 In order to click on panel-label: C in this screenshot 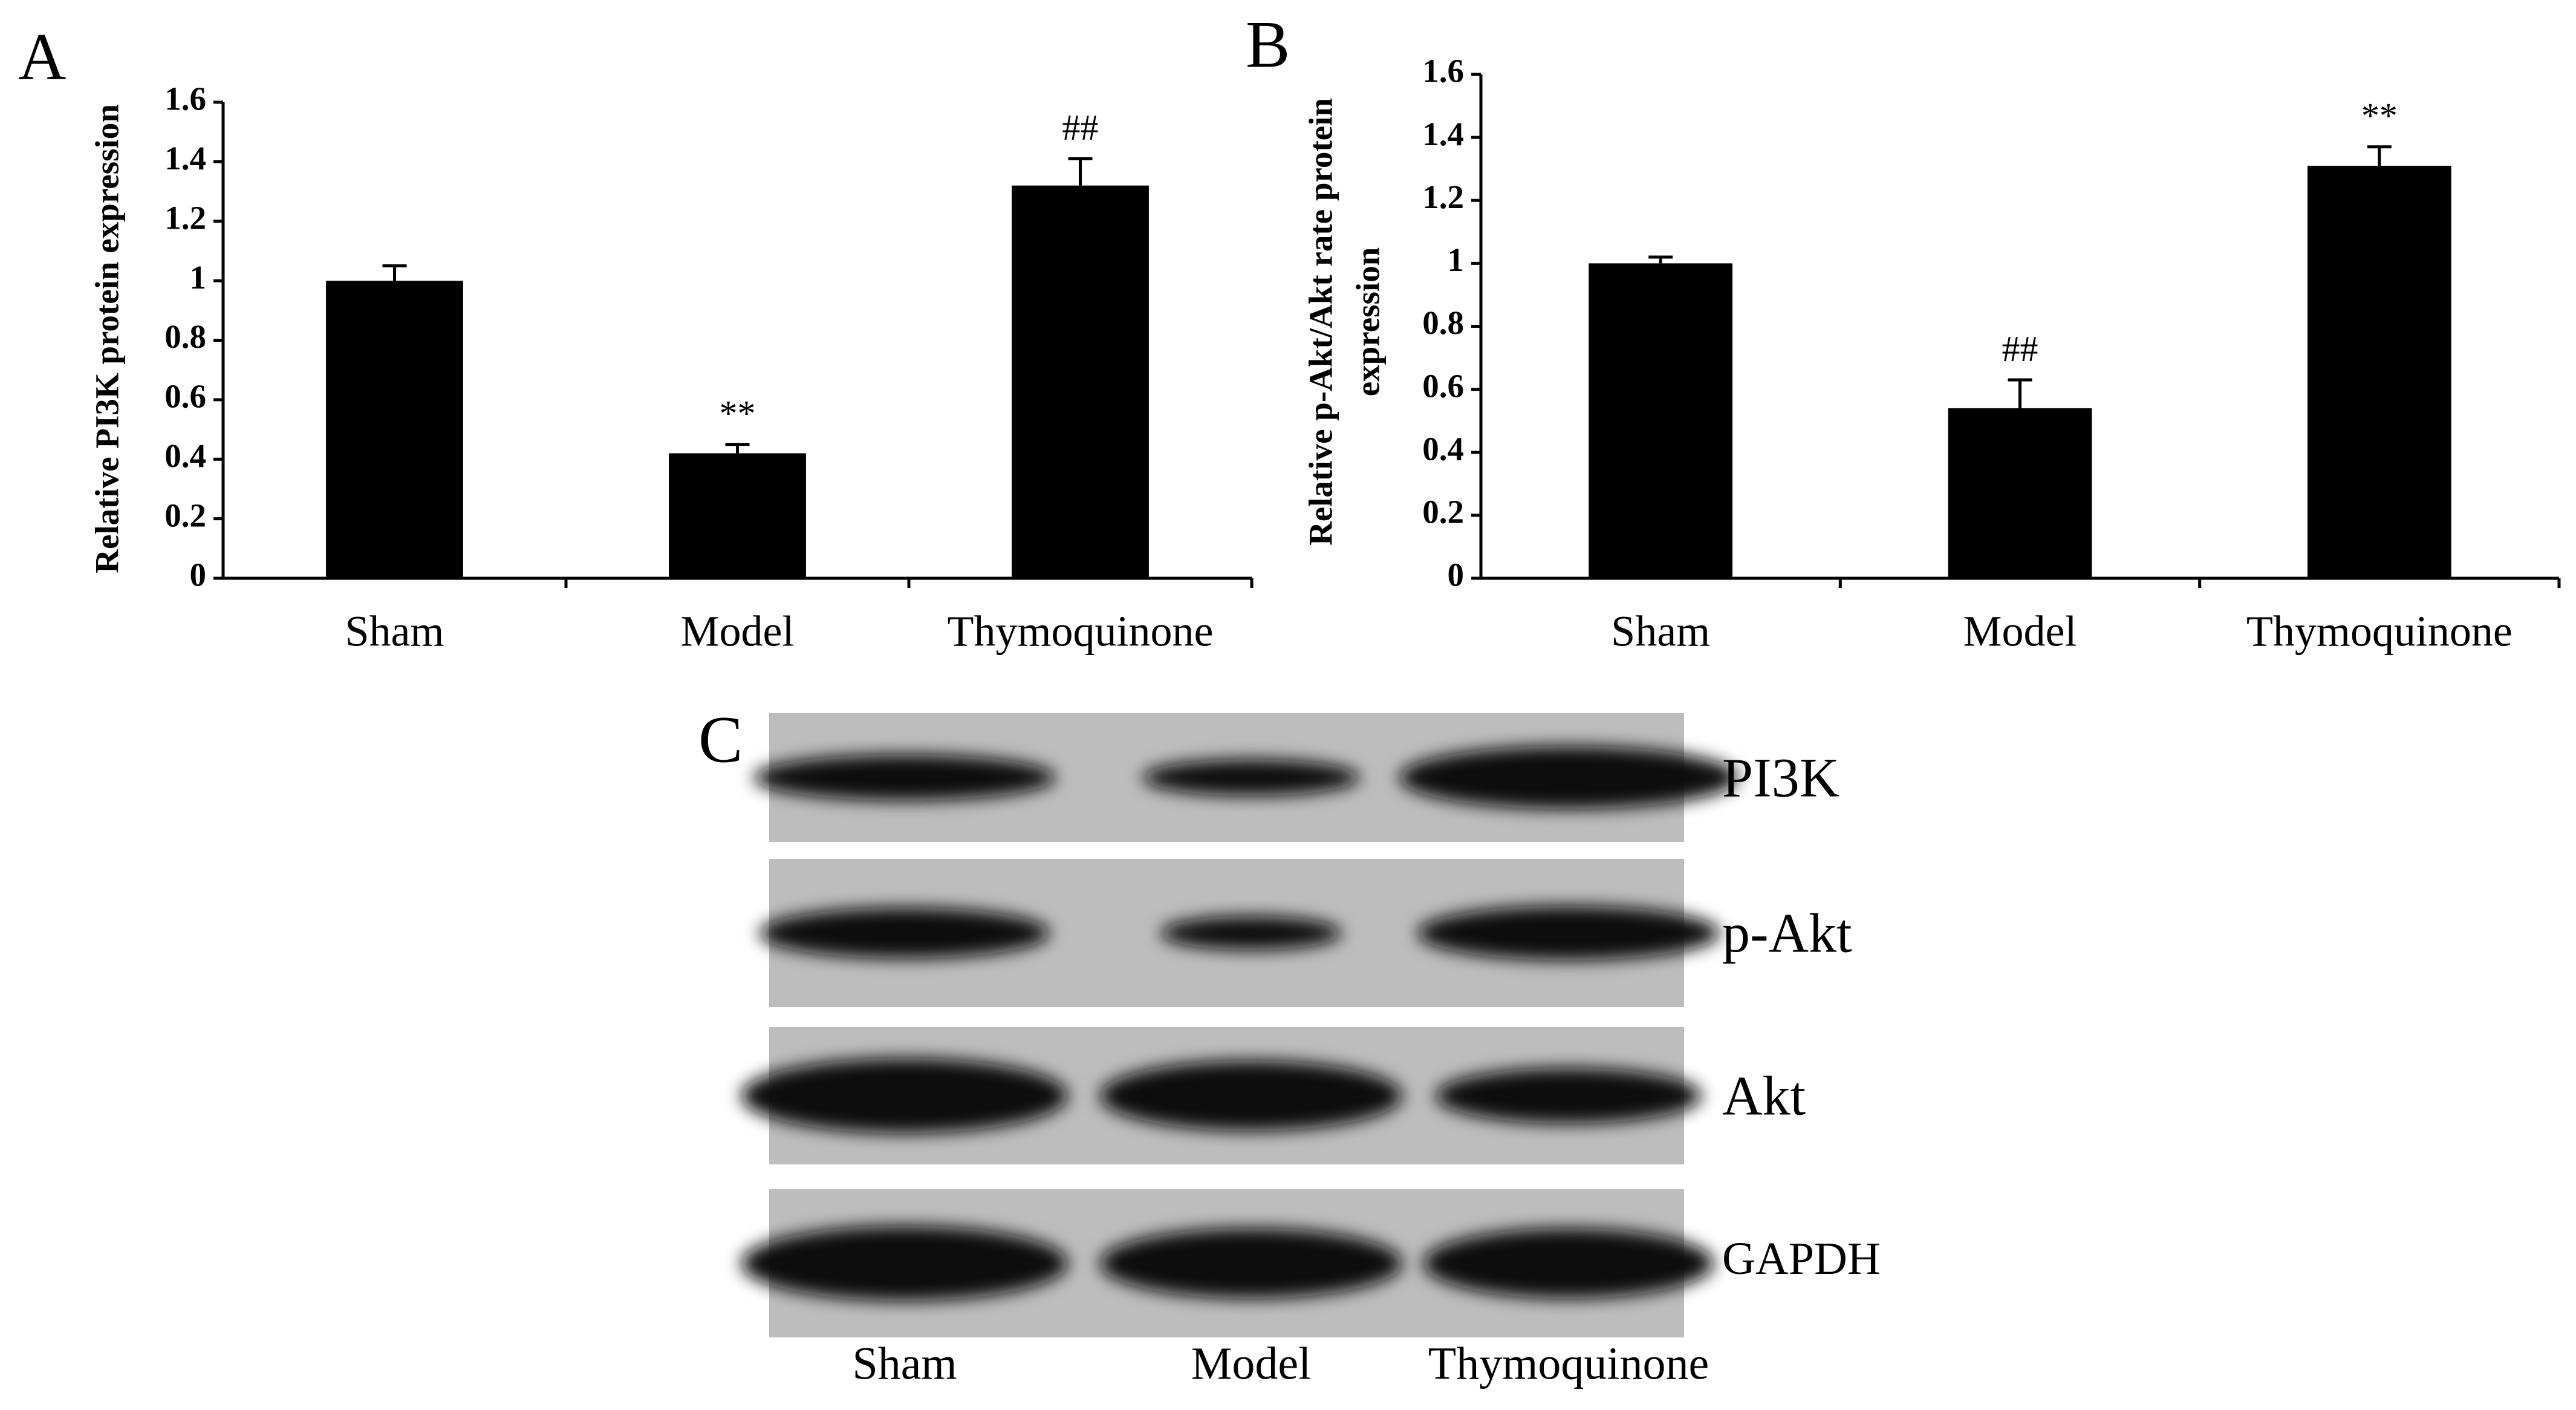, I will do `click(720, 739)`.